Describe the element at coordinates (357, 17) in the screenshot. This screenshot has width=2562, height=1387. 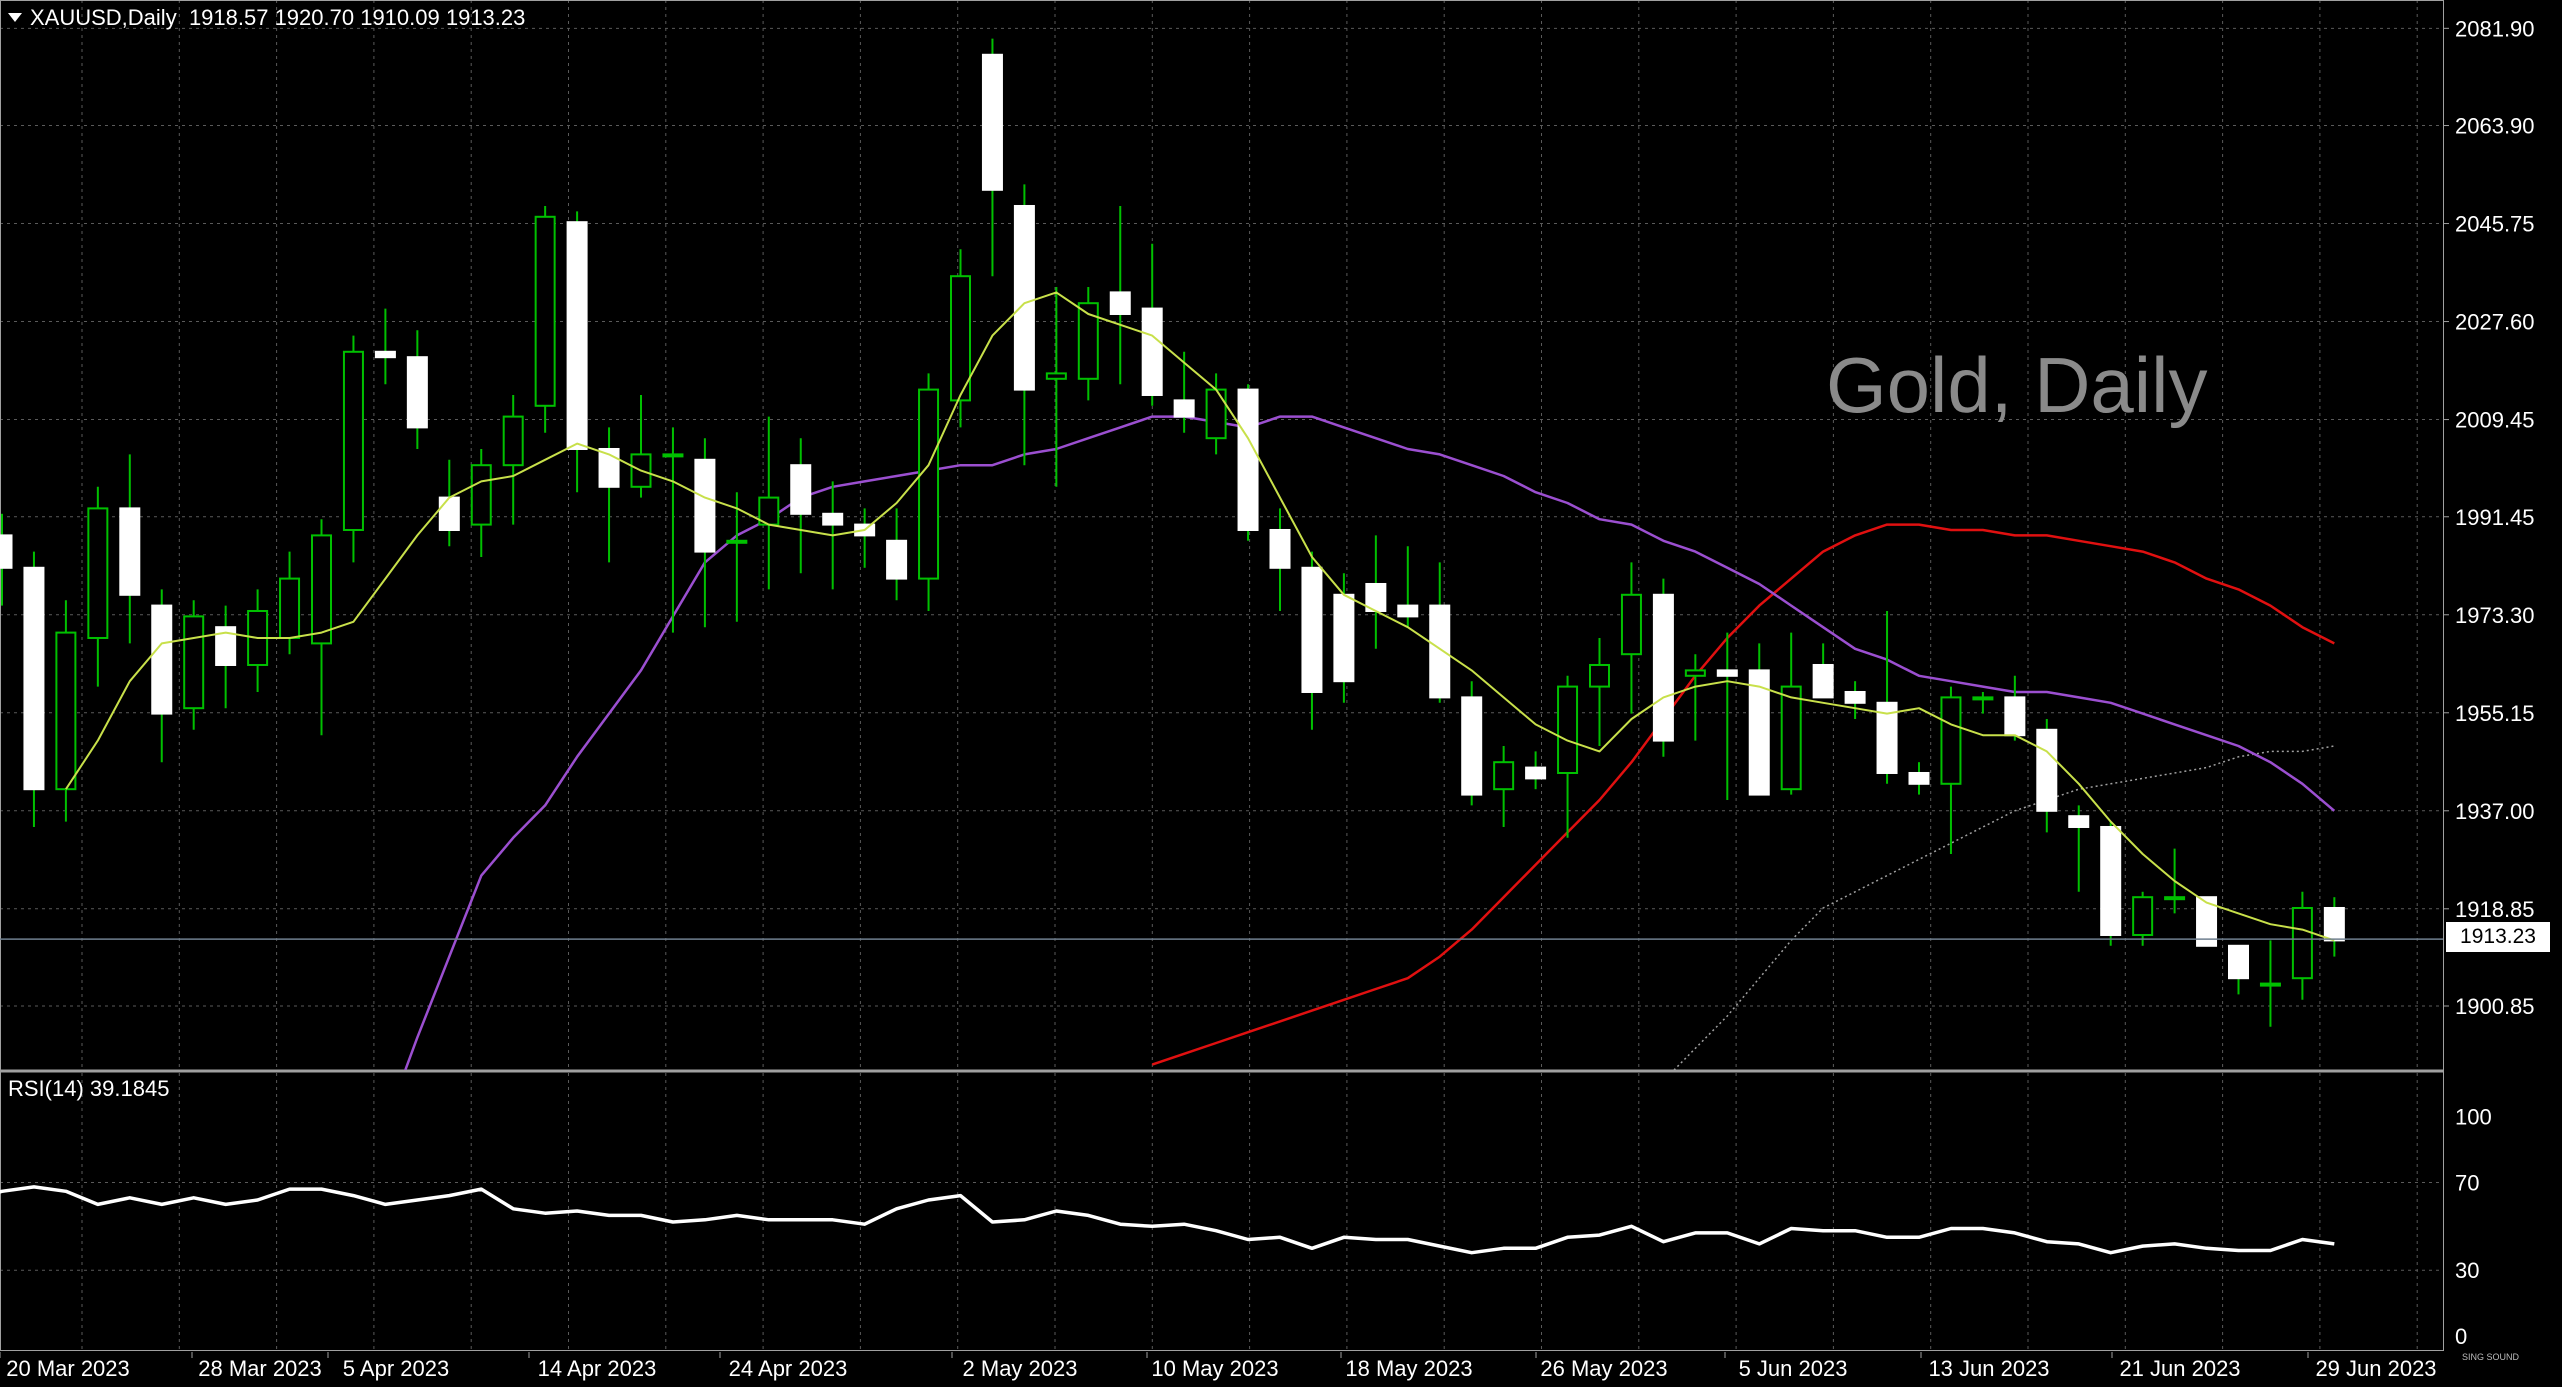
I see `ohlc-values: 1918.57 1920.70 1910.09 1913.23` at that location.